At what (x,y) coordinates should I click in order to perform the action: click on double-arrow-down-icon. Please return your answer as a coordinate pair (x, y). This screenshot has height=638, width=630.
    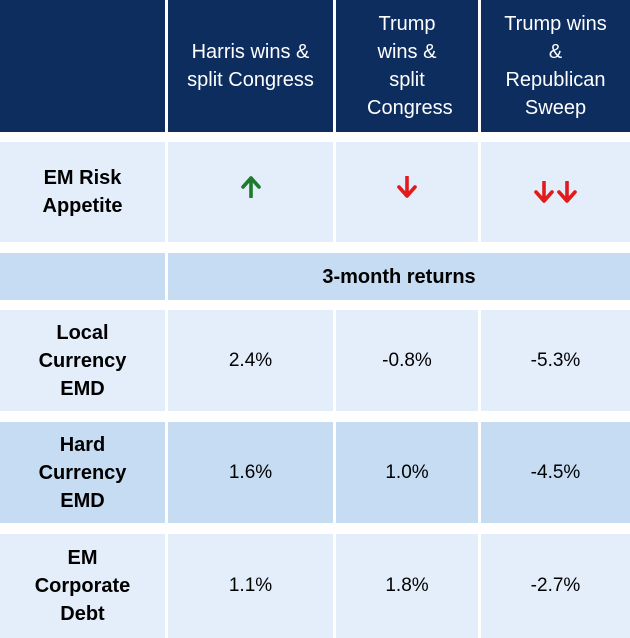
    Looking at the image, I should click on (555, 192).